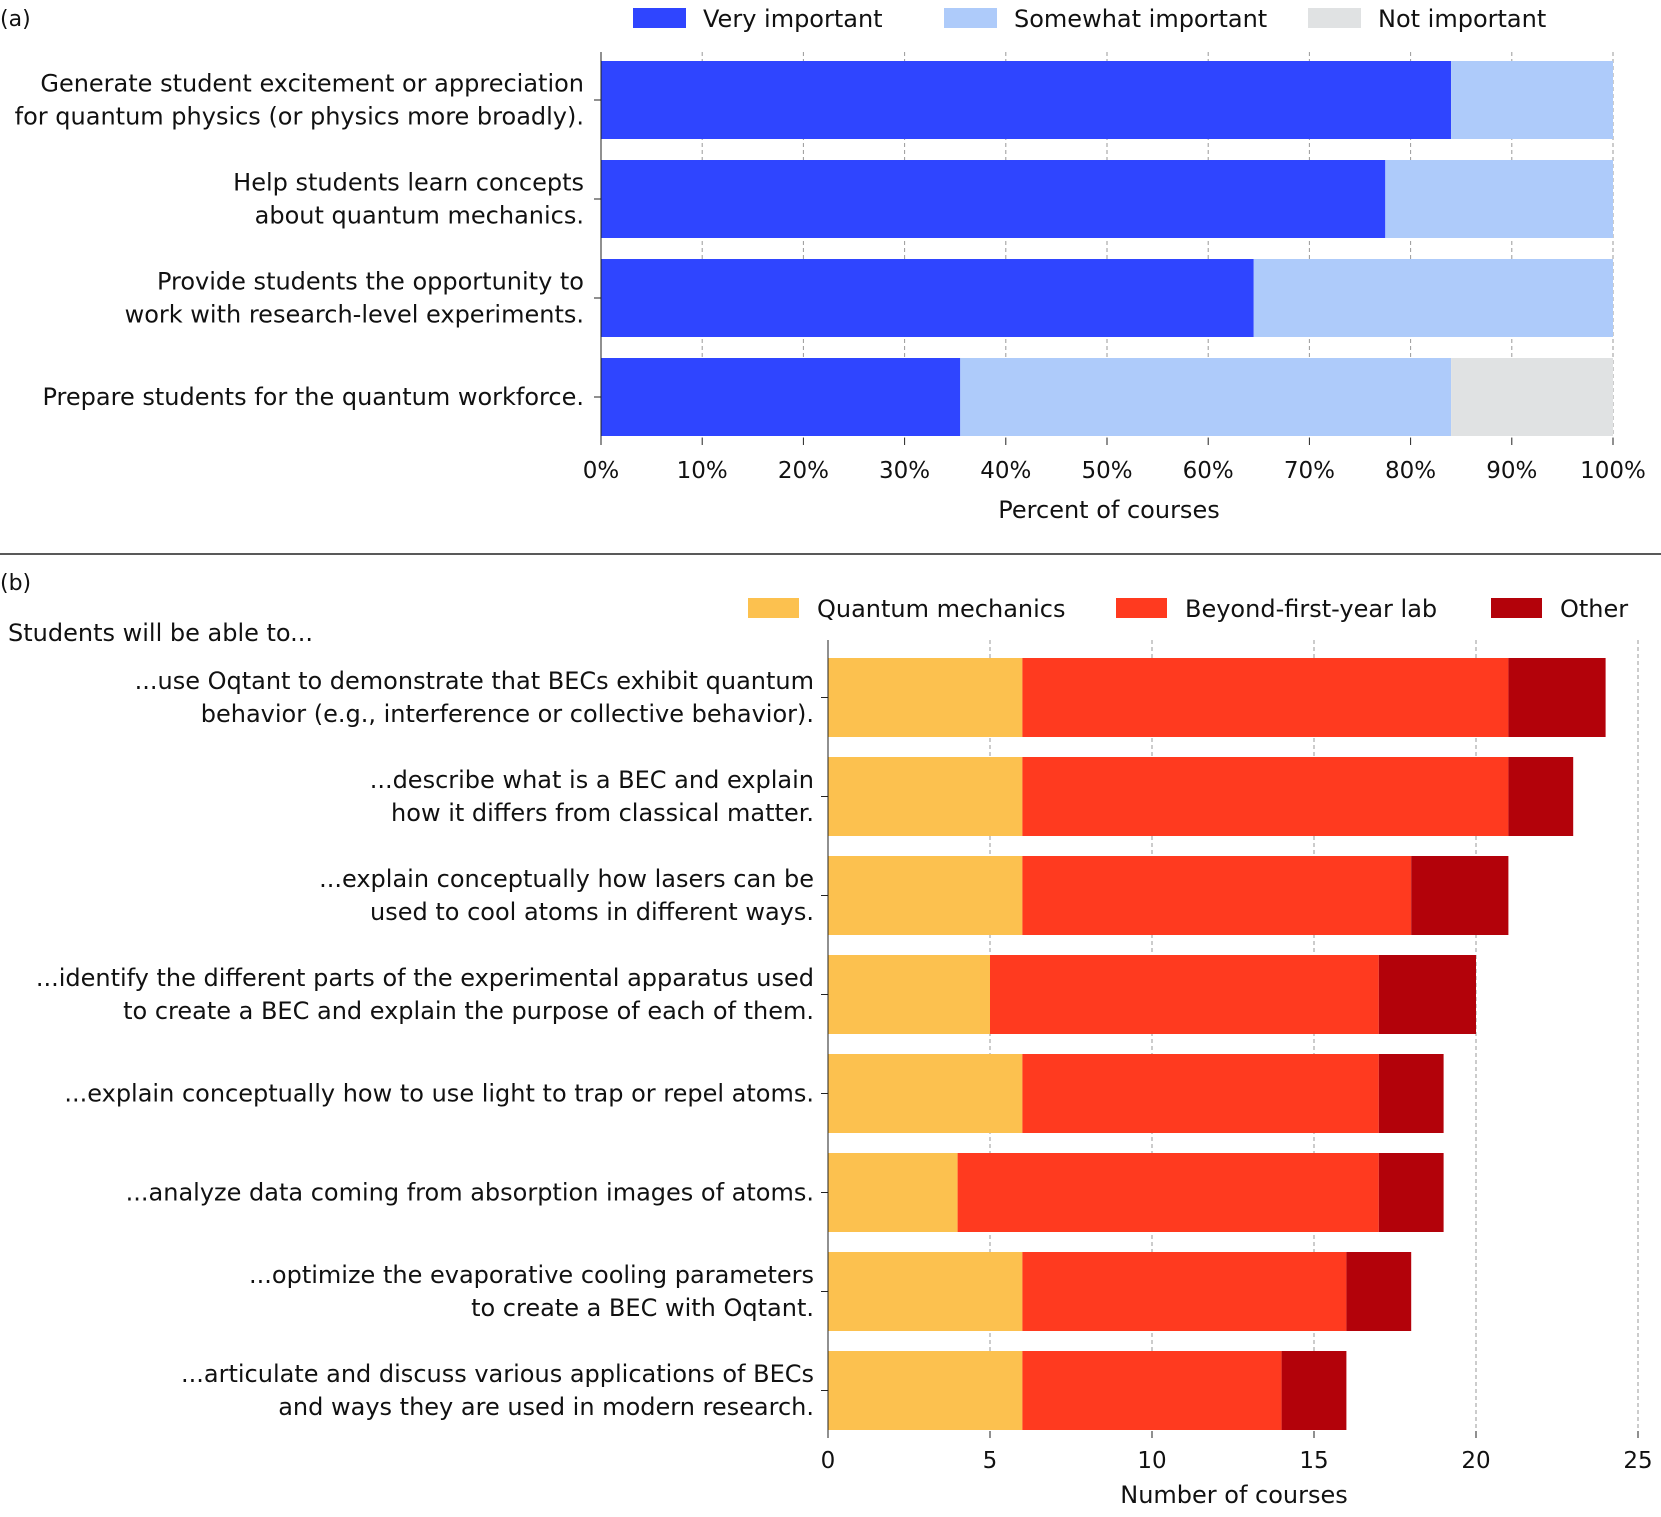  I want to click on x-tick-label: 70%, so click(1309, 471).